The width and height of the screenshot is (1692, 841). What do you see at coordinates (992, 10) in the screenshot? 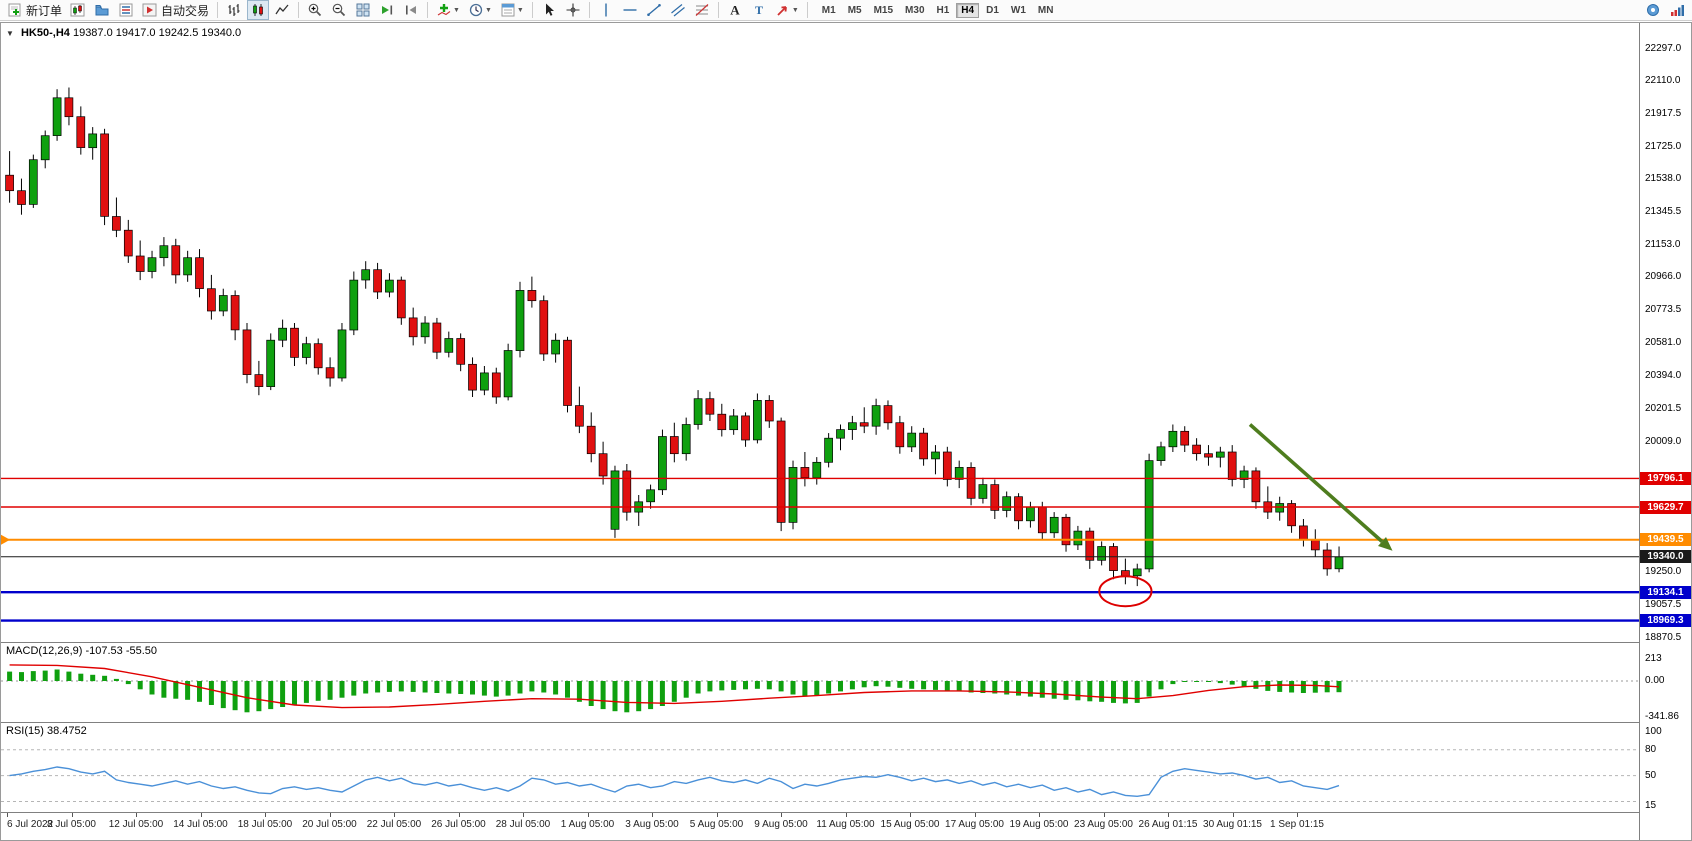
I see `timeframe-button-D1: D1` at bounding box center [992, 10].